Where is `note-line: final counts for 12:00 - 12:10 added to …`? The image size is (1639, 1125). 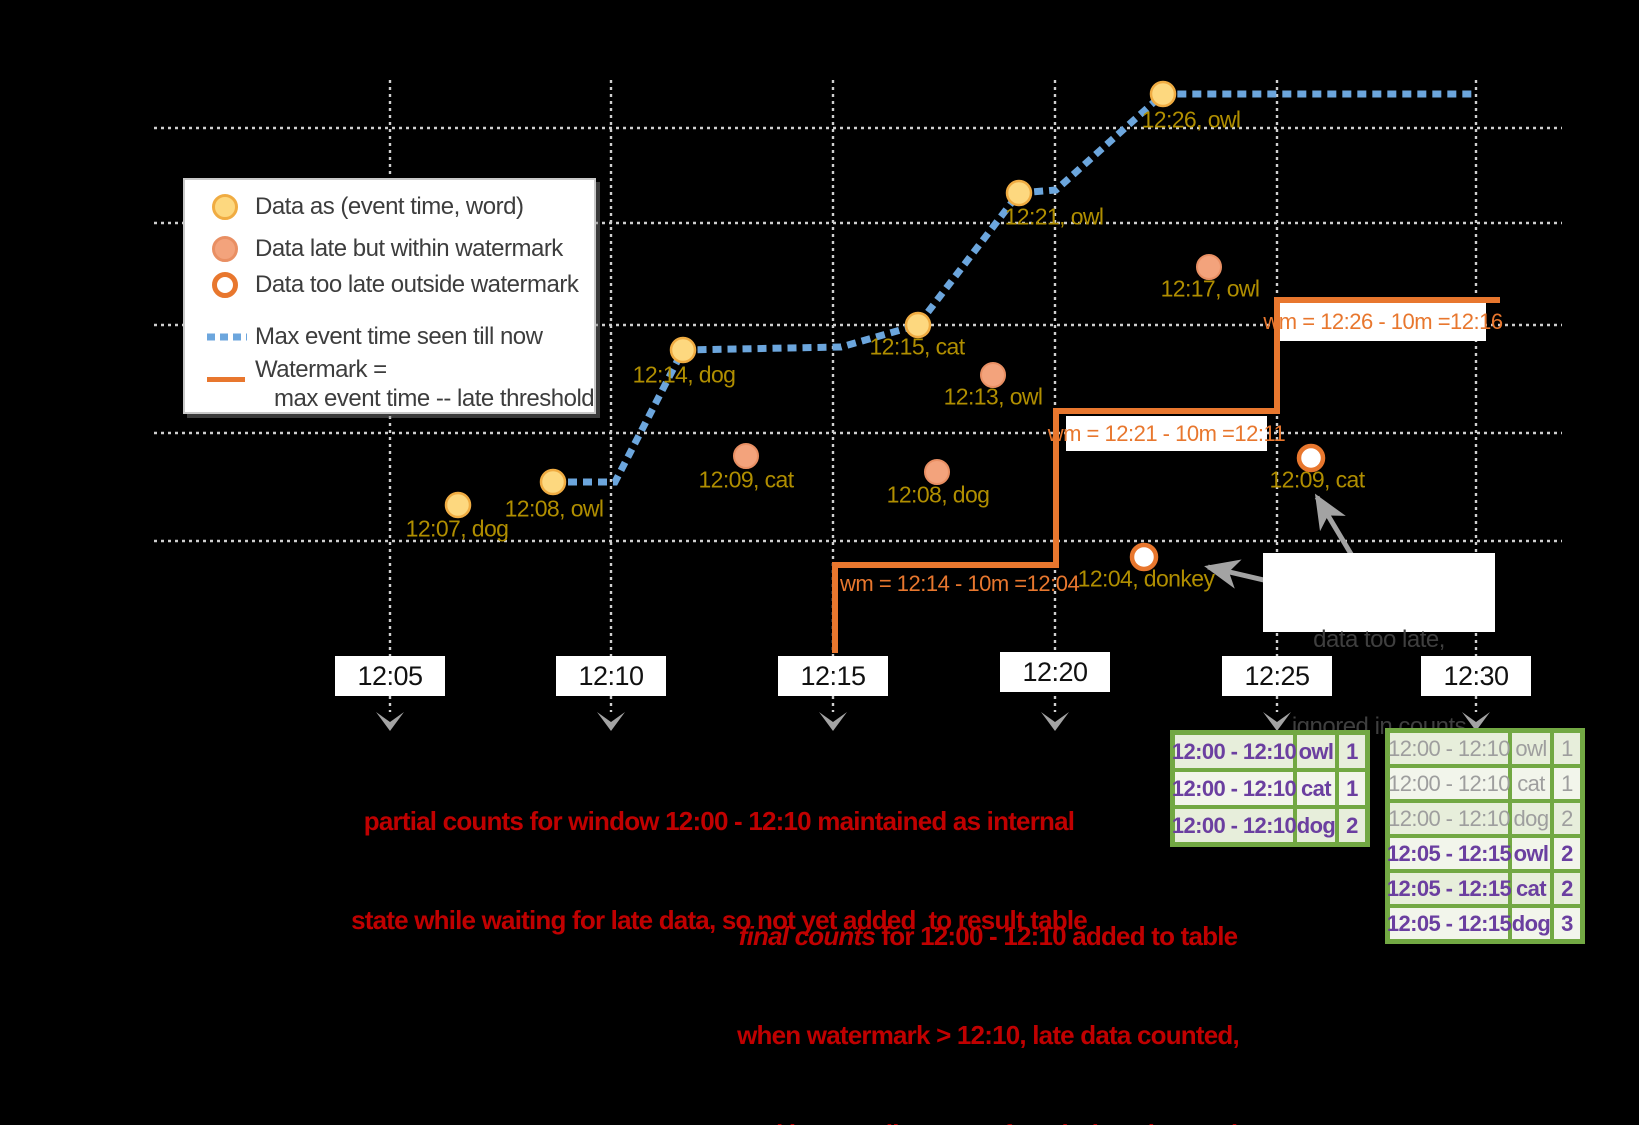 note-line: final counts for 12:00 - 12:10 added to … is located at coordinates (988, 936).